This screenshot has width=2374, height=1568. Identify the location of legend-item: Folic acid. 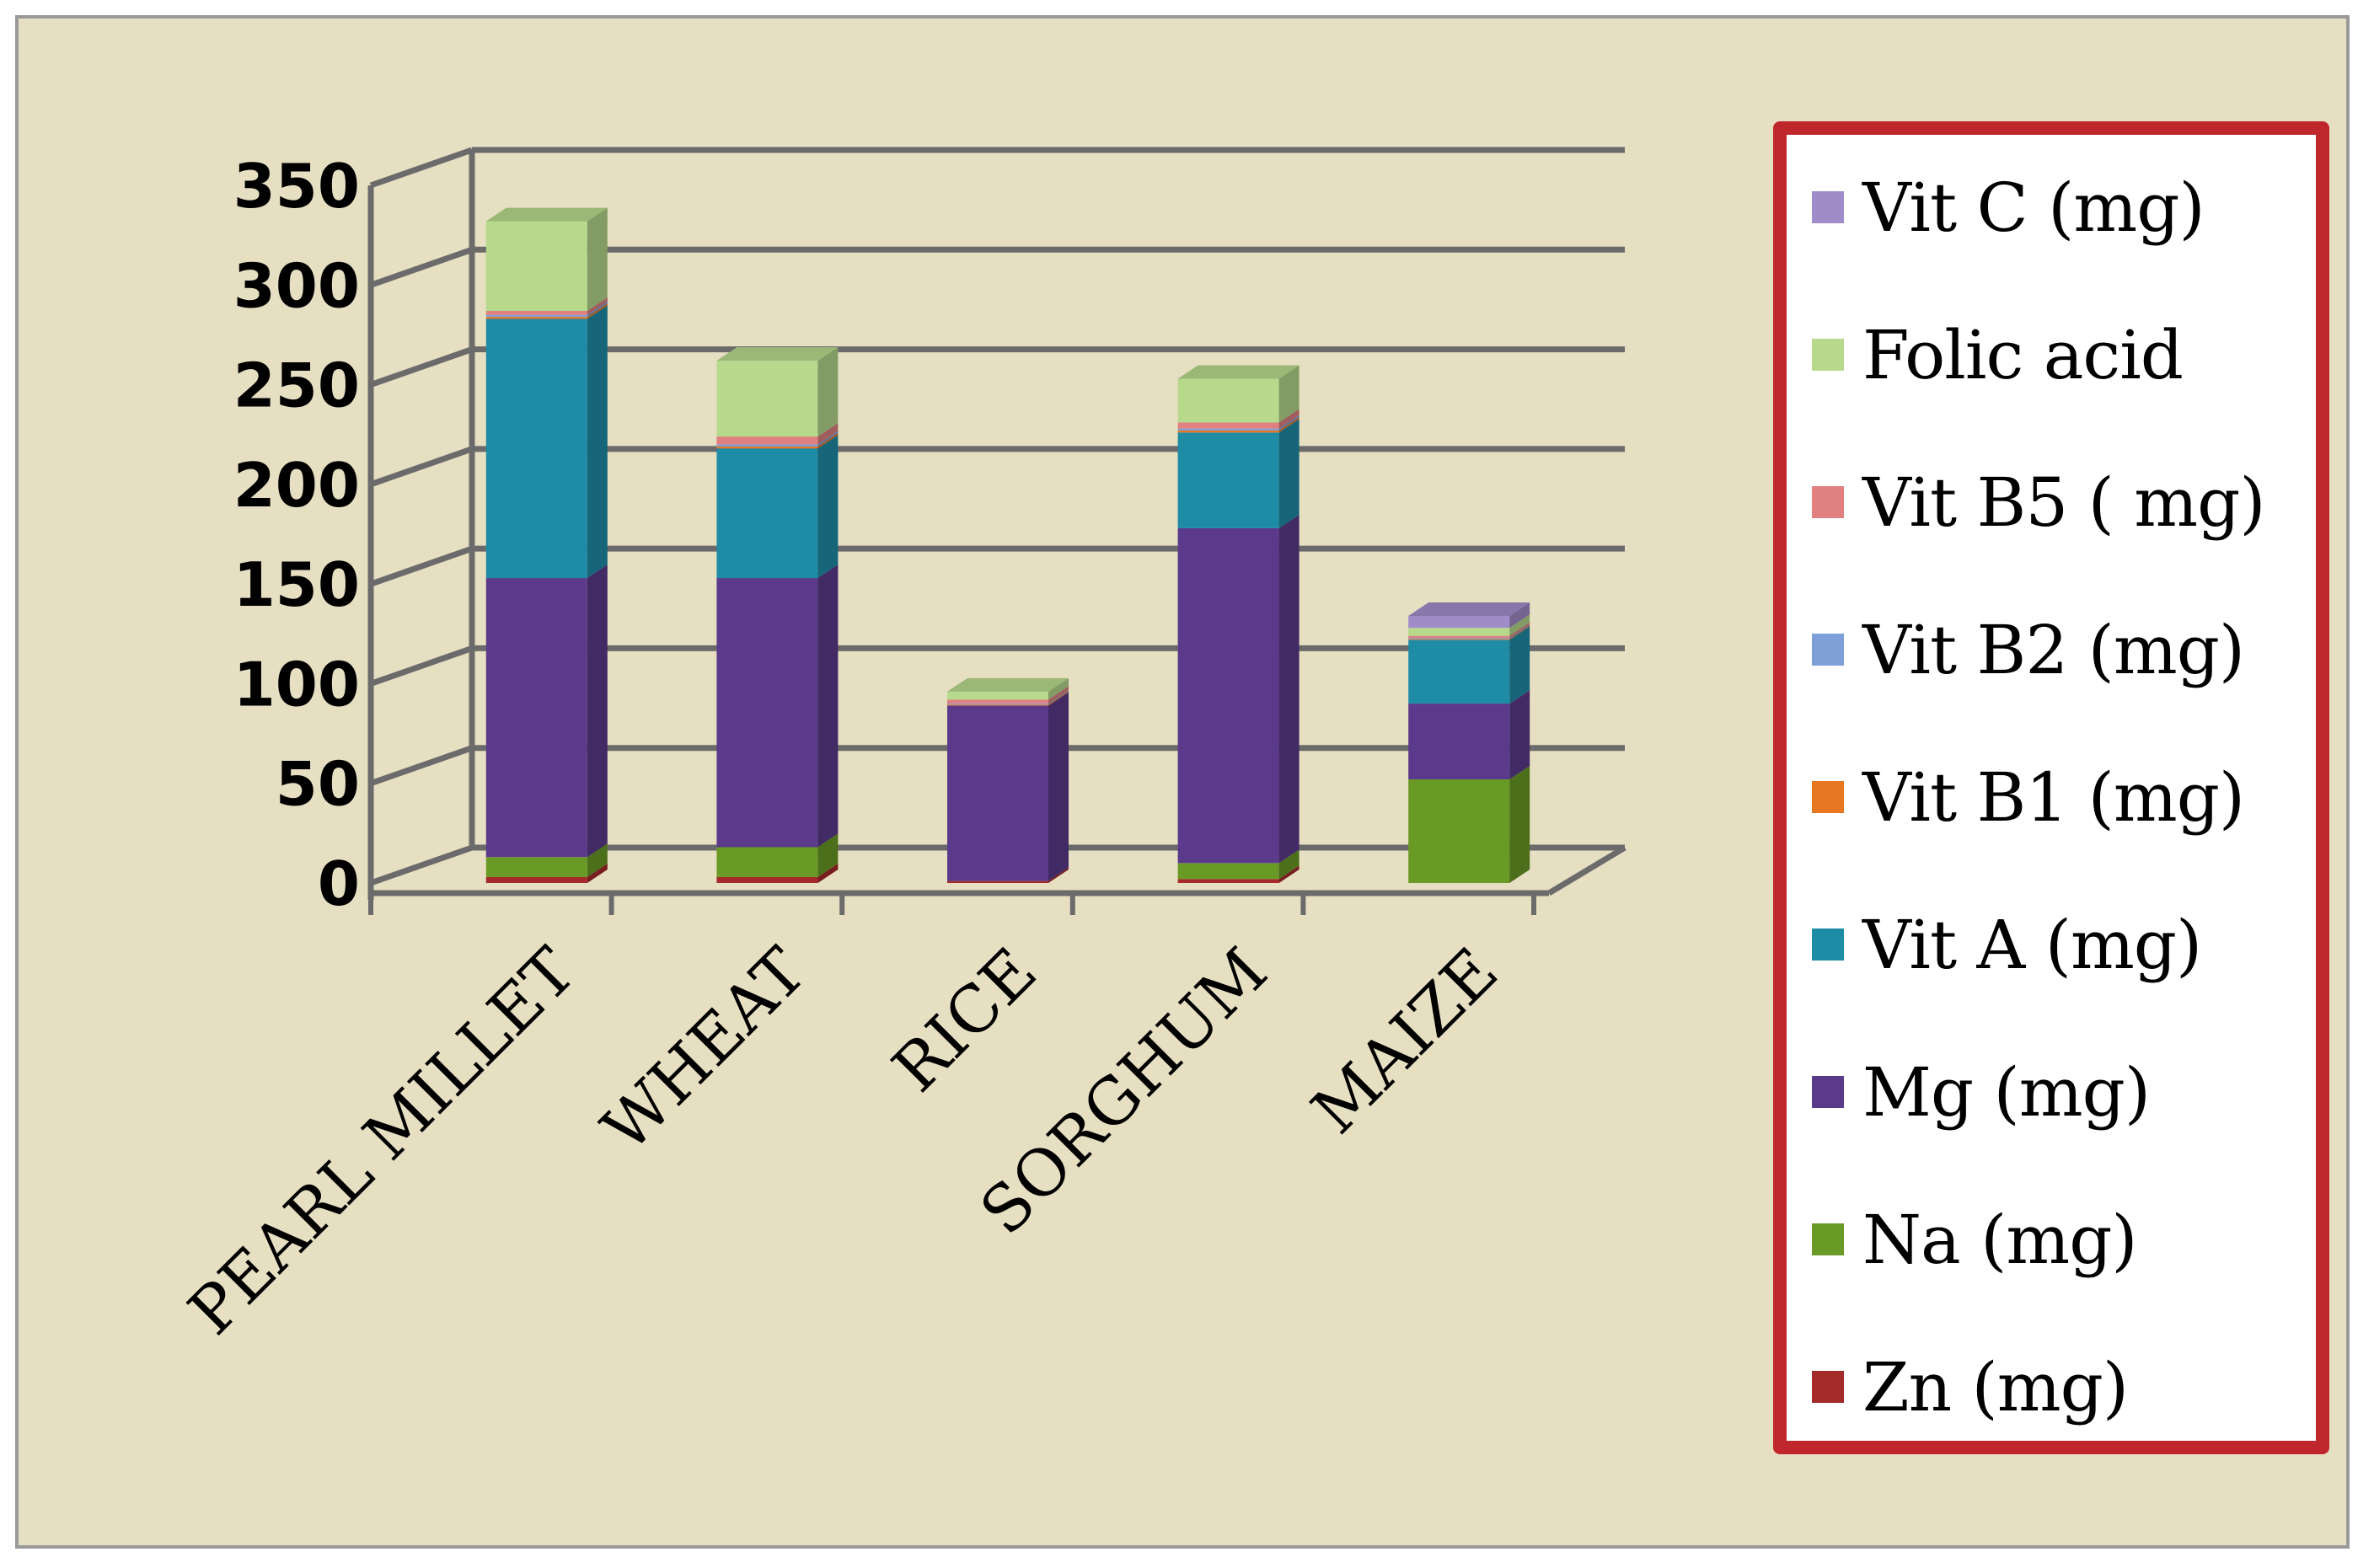
(1998, 354).